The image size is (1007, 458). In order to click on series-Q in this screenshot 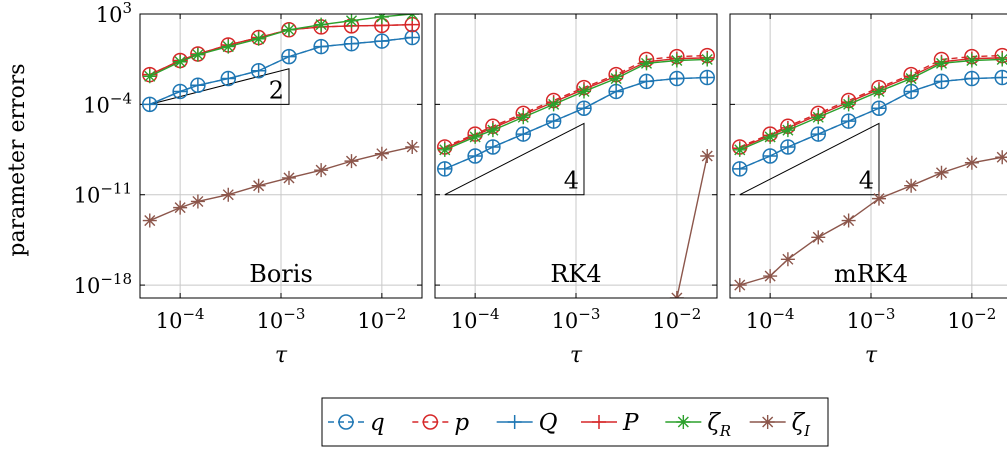, I will do `click(281, 71)`.